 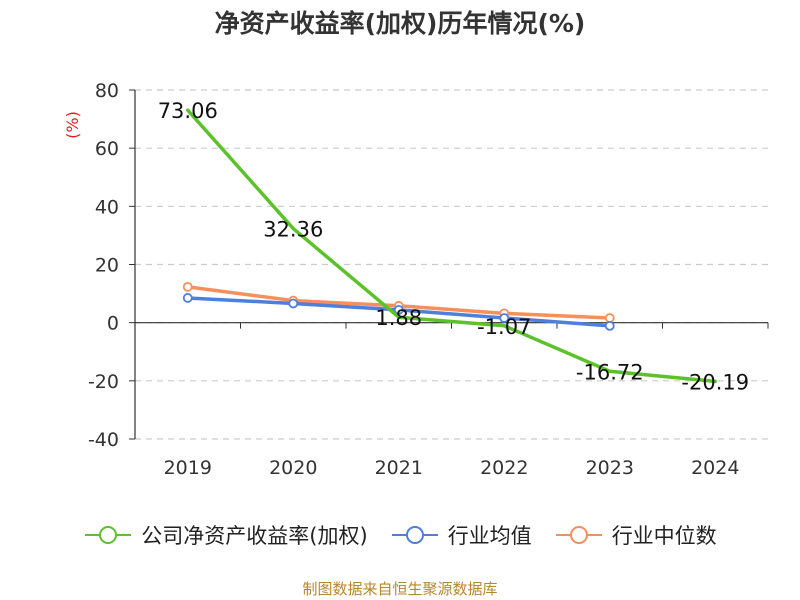 I want to click on data-label: -20.19, so click(x=715, y=382).